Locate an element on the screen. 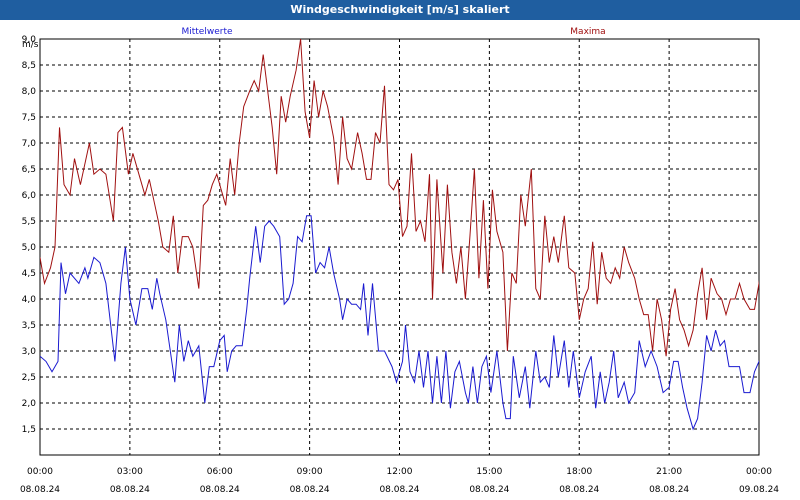 This screenshot has height=500, width=800. y-tick-label: 2,0 is located at coordinates (29, 404).